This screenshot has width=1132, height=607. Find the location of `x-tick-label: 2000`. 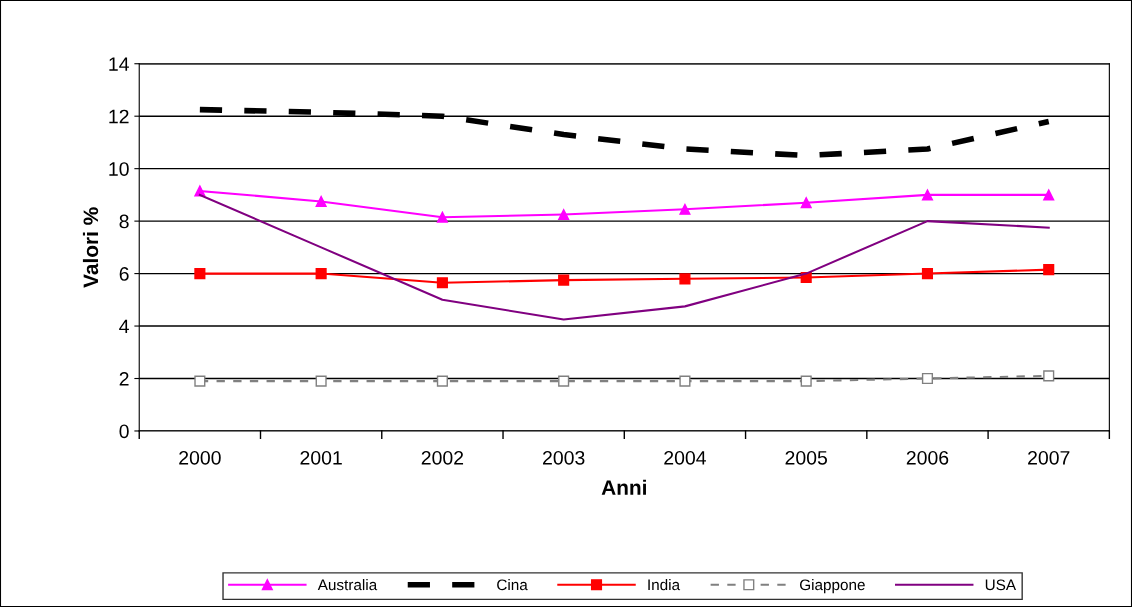

x-tick-label: 2000 is located at coordinates (200, 457).